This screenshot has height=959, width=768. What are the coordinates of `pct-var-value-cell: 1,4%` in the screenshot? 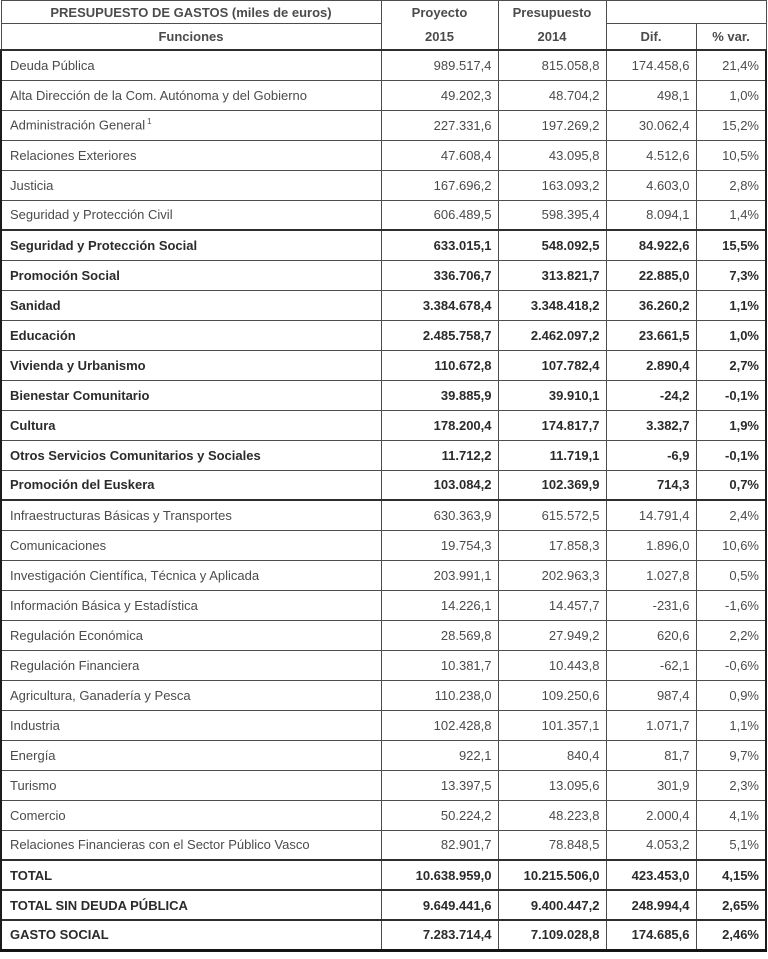 It's located at (731, 215).